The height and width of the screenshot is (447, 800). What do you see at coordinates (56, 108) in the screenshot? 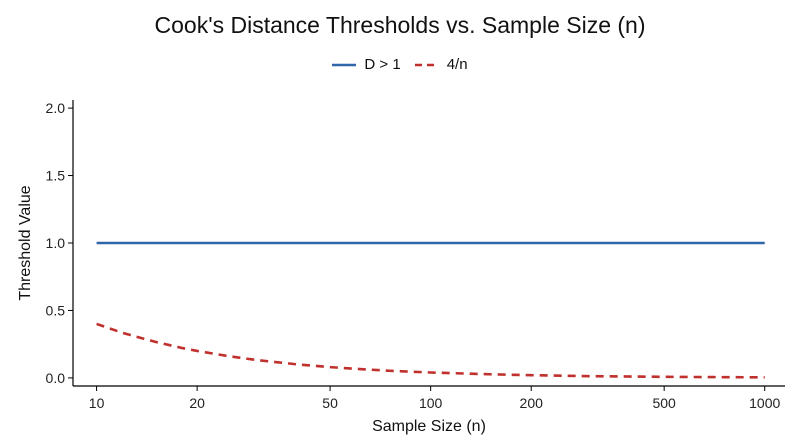
I see `y-tick-label: 2.0` at bounding box center [56, 108].